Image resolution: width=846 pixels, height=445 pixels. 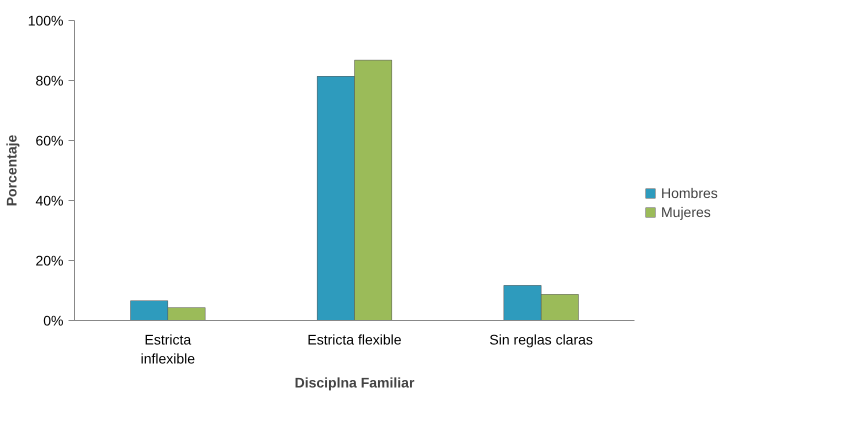 I want to click on x-tick-label: Estricta flexible, so click(x=354, y=340).